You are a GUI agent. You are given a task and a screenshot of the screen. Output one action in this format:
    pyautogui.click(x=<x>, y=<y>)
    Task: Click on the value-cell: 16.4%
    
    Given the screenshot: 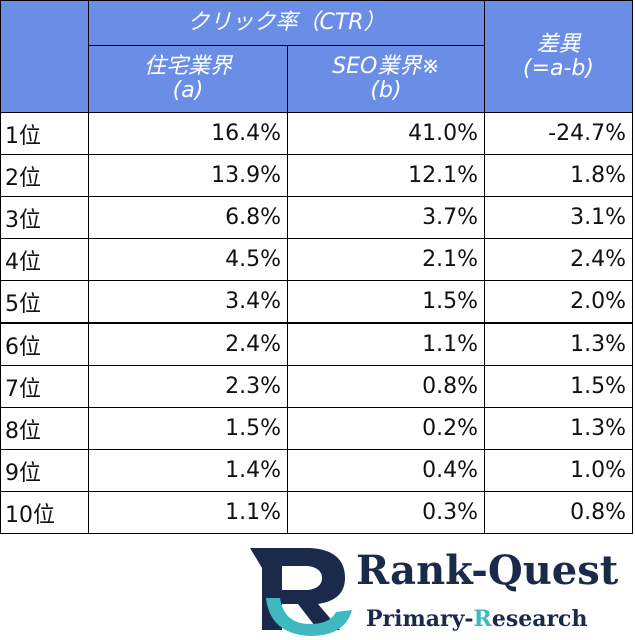 What is the action you would take?
    pyautogui.click(x=188, y=133)
    